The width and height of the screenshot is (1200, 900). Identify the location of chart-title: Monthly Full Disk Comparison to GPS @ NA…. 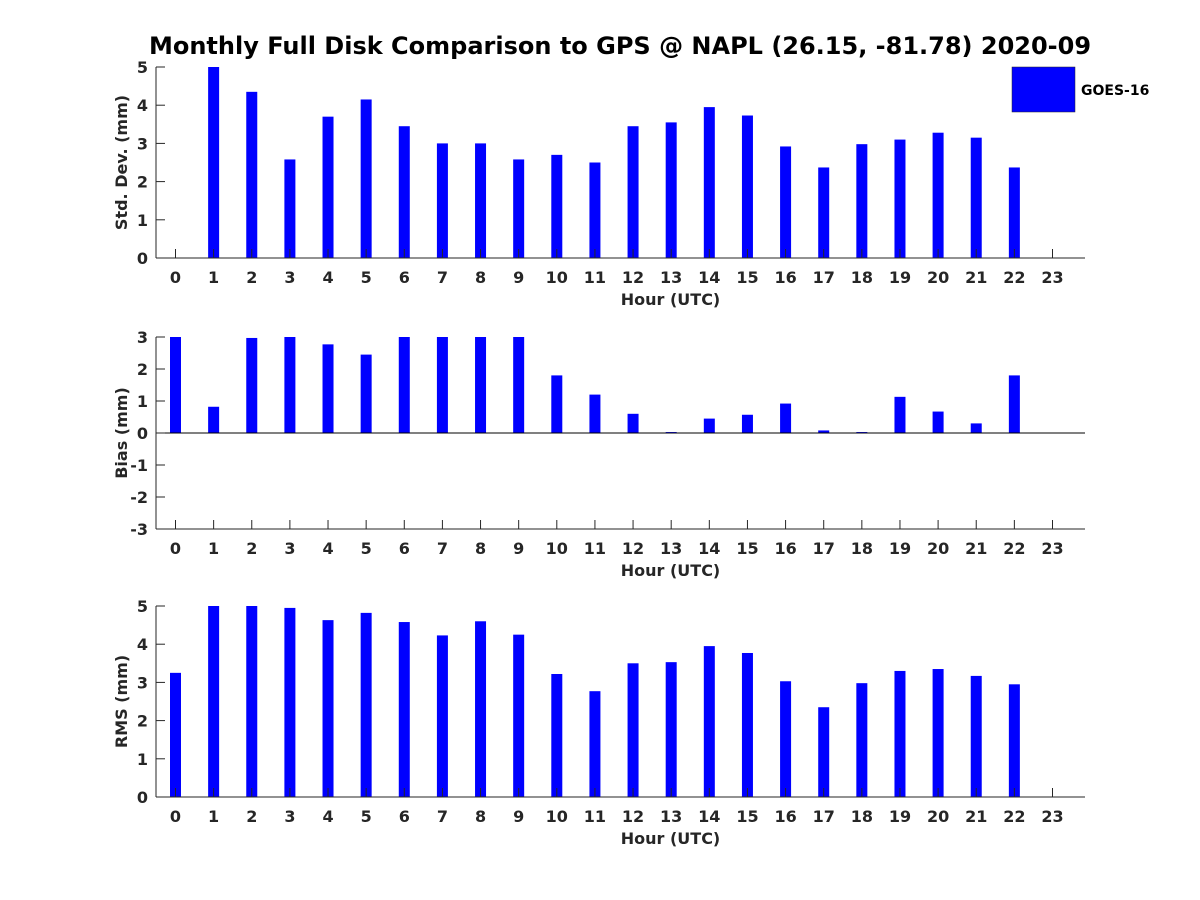
(620, 46).